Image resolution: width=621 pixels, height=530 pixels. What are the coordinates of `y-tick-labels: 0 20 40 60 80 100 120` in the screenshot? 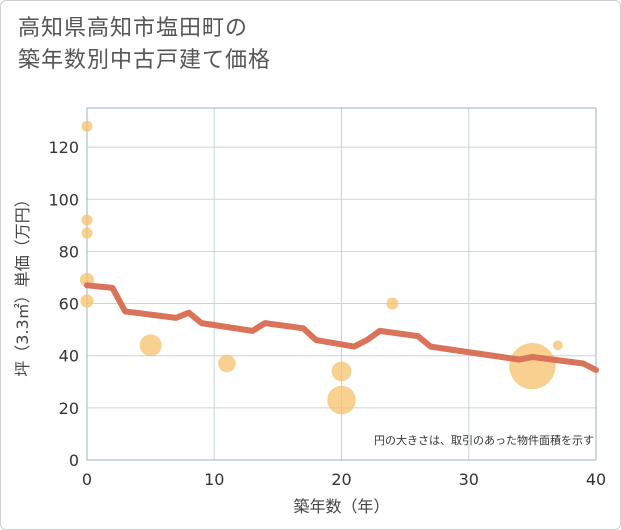 It's located at (63, 304).